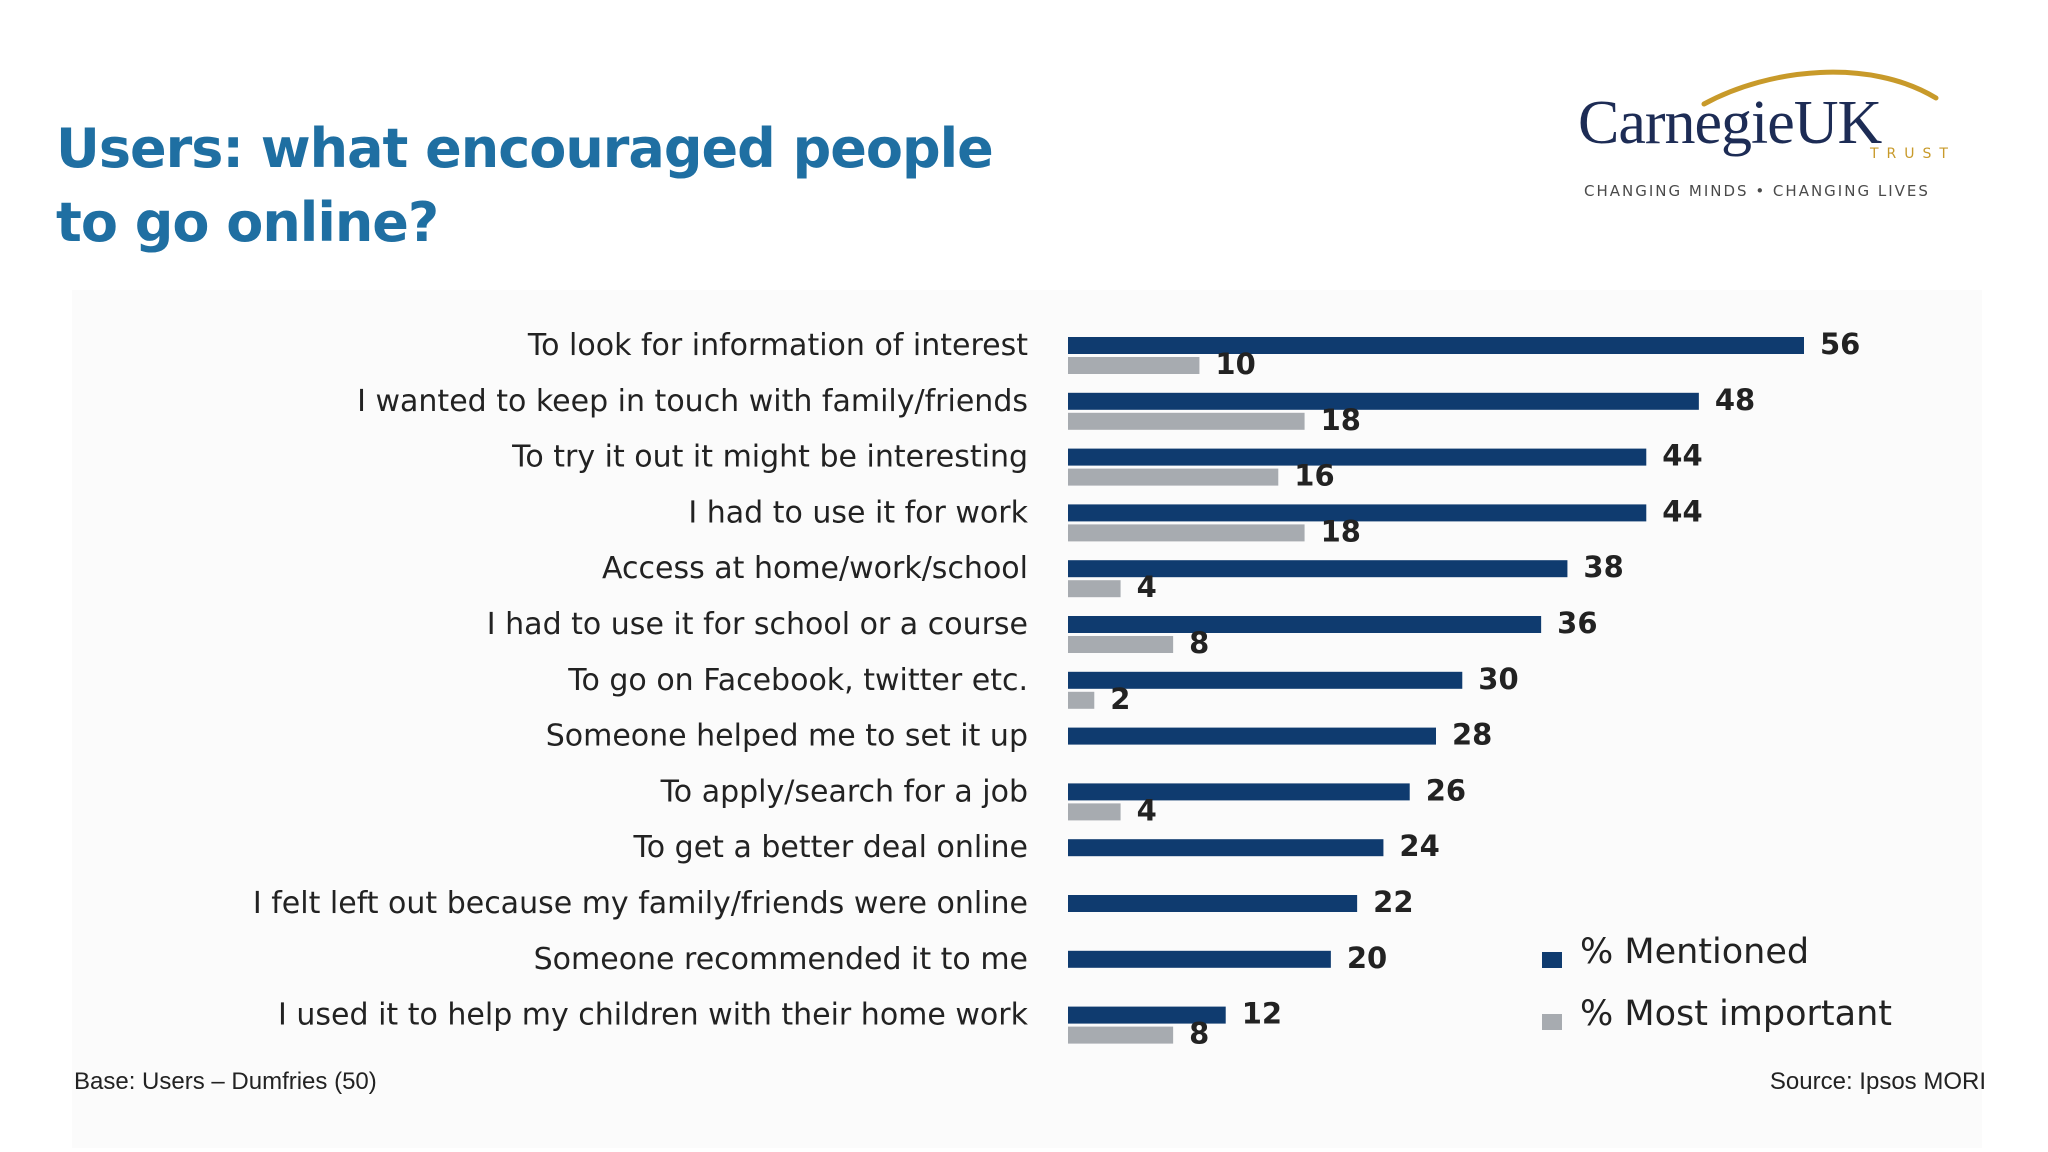  What do you see at coordinates (769, 457) in the screenshot?
I see `category-label: To try it out it might be interesting` at bounding box center [769, 457].